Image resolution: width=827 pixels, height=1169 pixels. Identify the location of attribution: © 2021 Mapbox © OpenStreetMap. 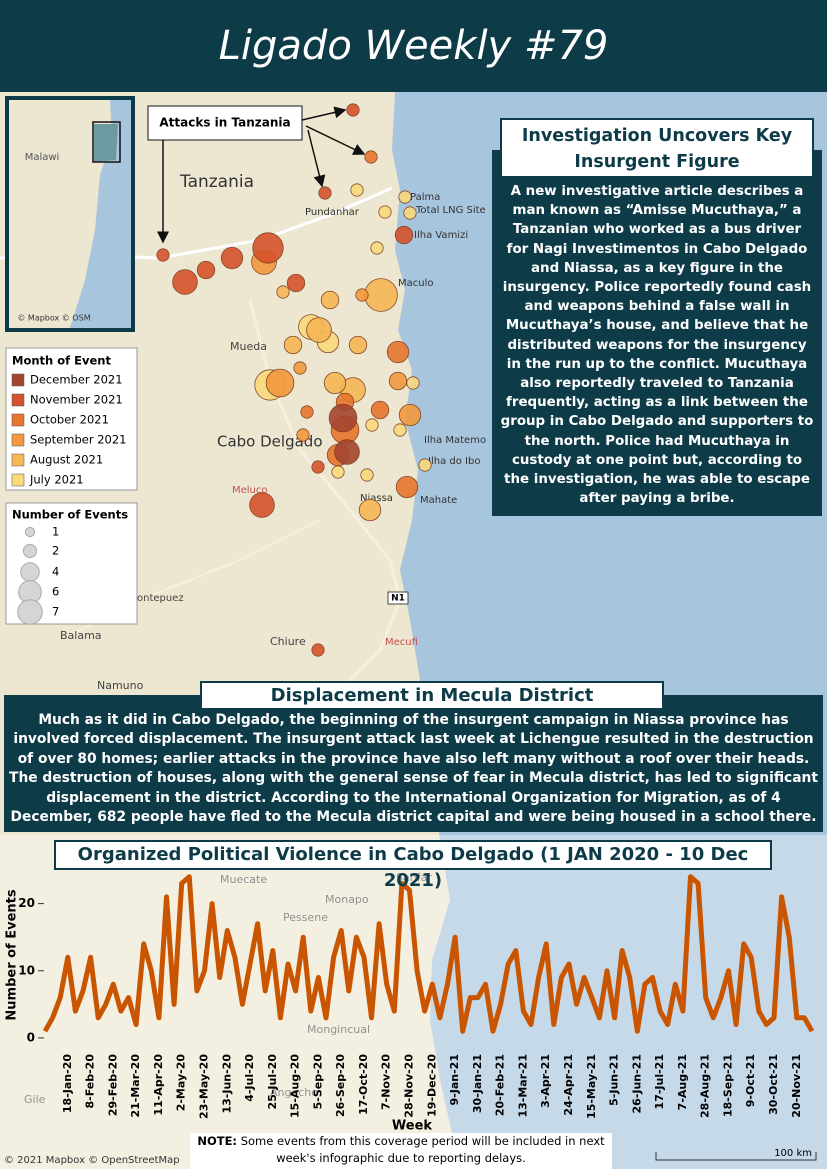
(92, 1160).